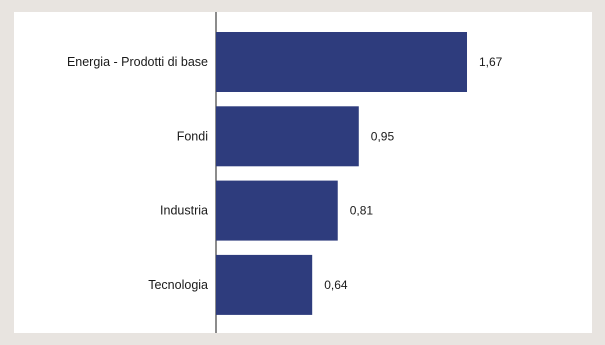 This screenshot has width=605, height=345. I want to click on value-label-2: 0,81, so click(362, 211).